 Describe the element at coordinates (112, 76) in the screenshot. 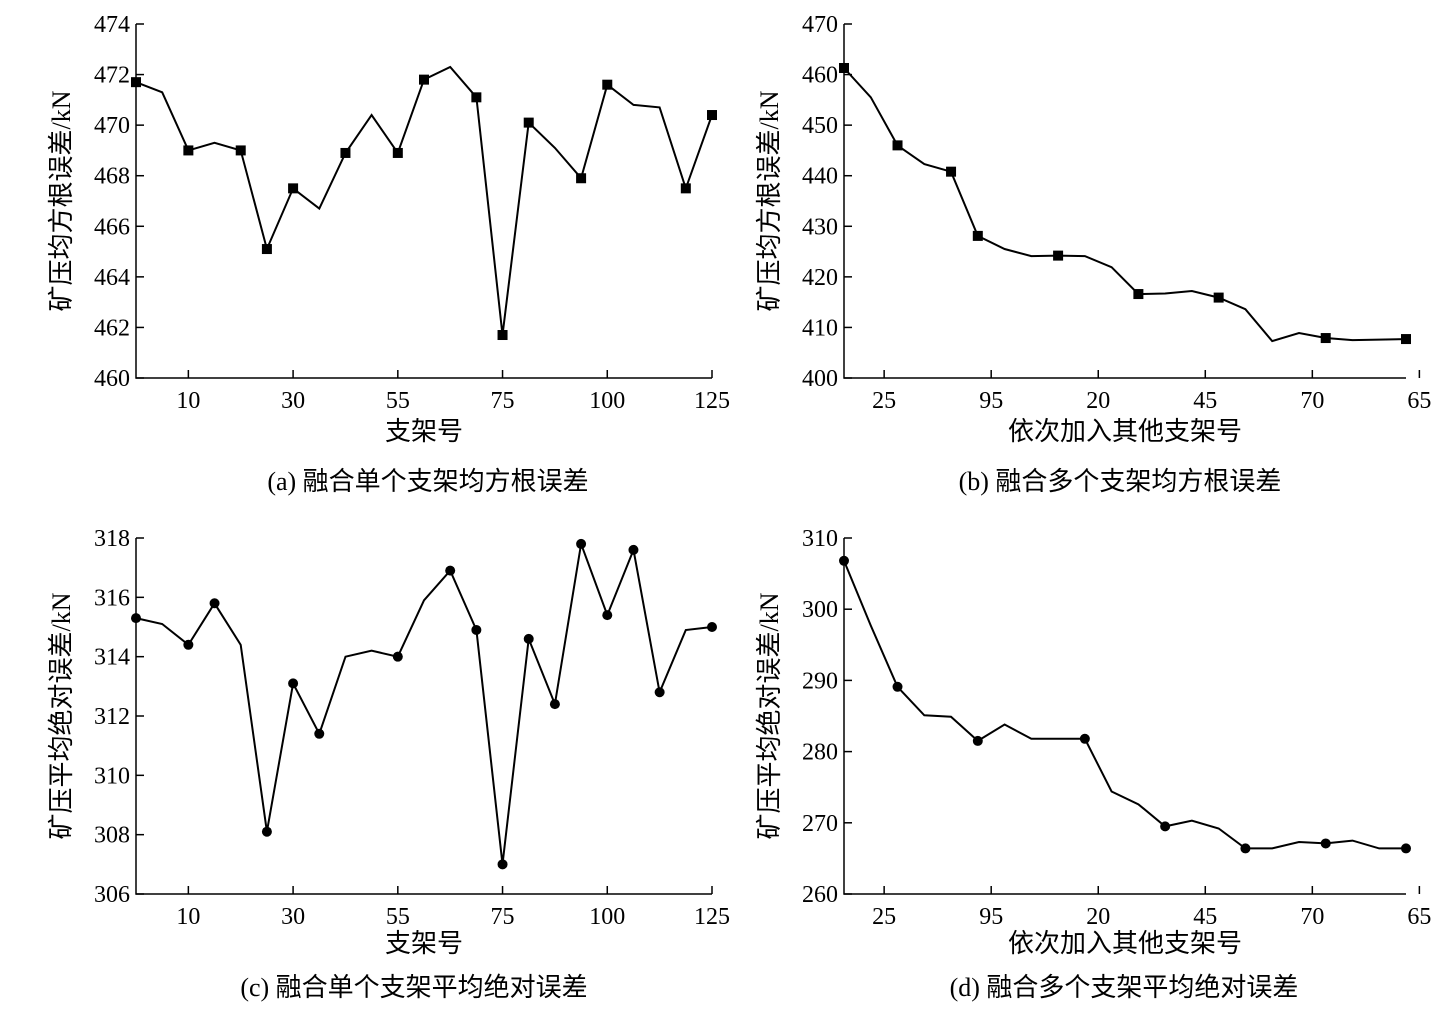

I see `y-tick-label: 472` at that location.